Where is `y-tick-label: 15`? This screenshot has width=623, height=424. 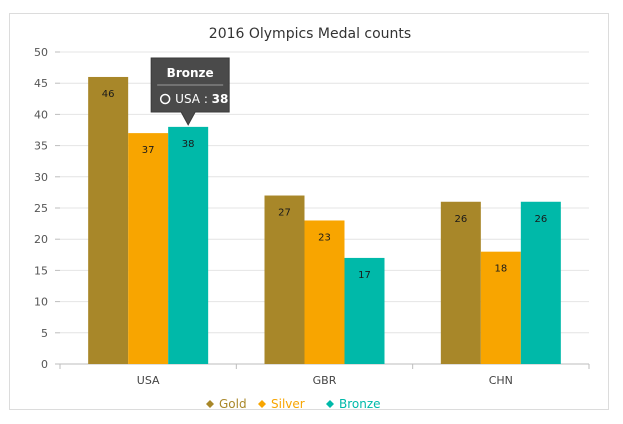 y-tick-label: 15 is located at coordinates (41, 270).